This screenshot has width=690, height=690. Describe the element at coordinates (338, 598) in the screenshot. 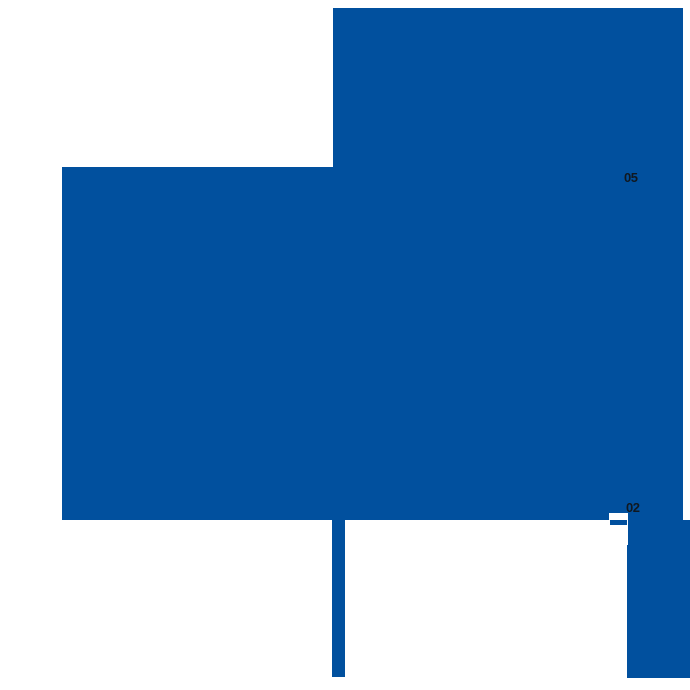

I see `blue-stem-block` at that location.